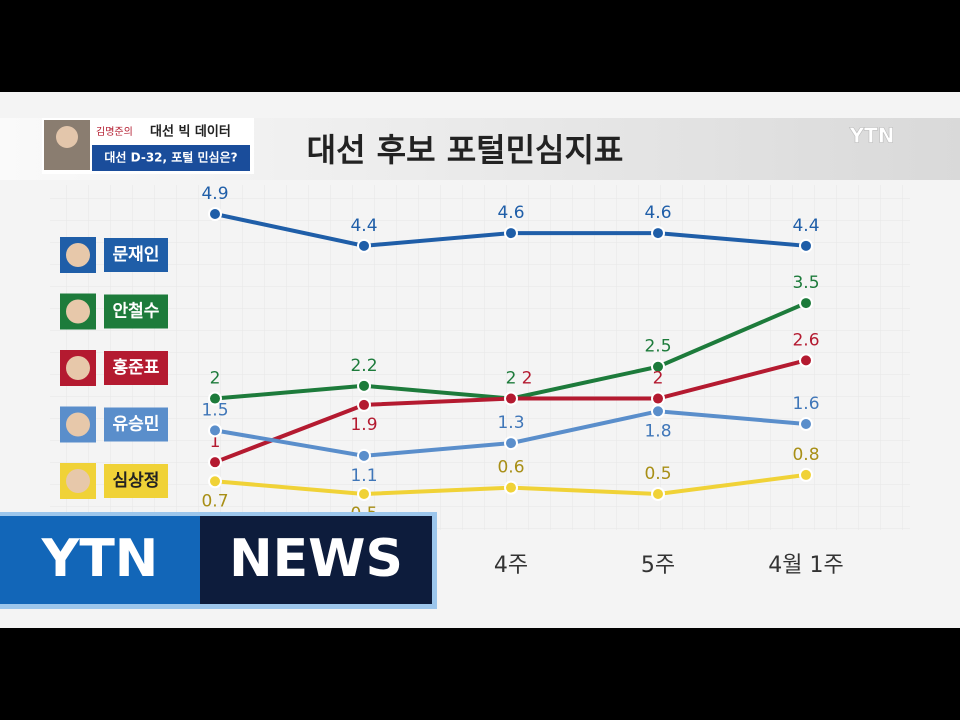 The height and width of the screenshot is (720, 960). I want to click on legend-label: 홍준표, so click(136, 367).